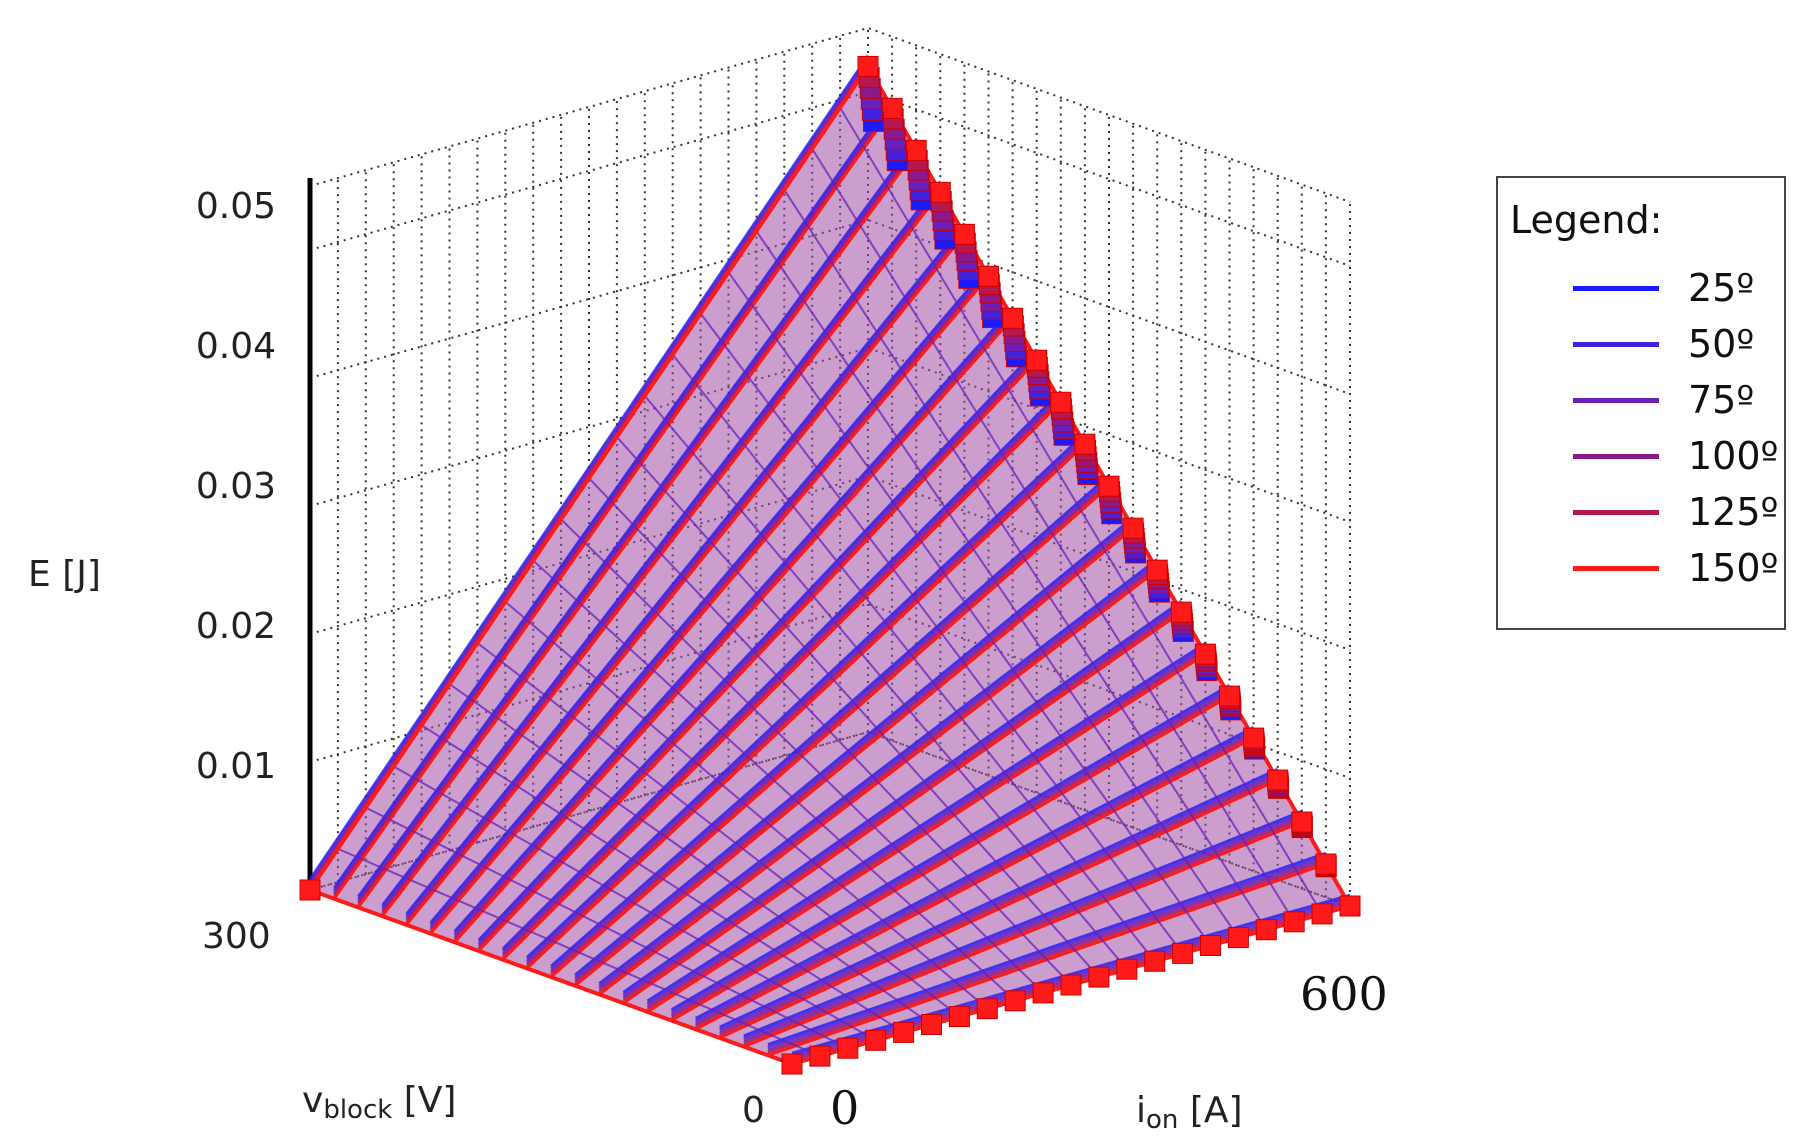  I want to click on y-tick-max: 300, so click(236, 936).